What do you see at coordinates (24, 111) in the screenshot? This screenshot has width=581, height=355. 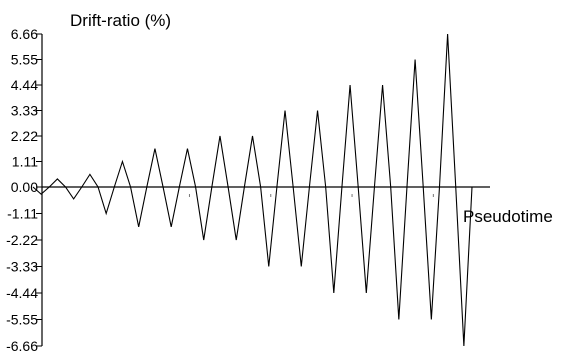 I see `y-tick-label: 3.33` at bounding box center [24, 111].